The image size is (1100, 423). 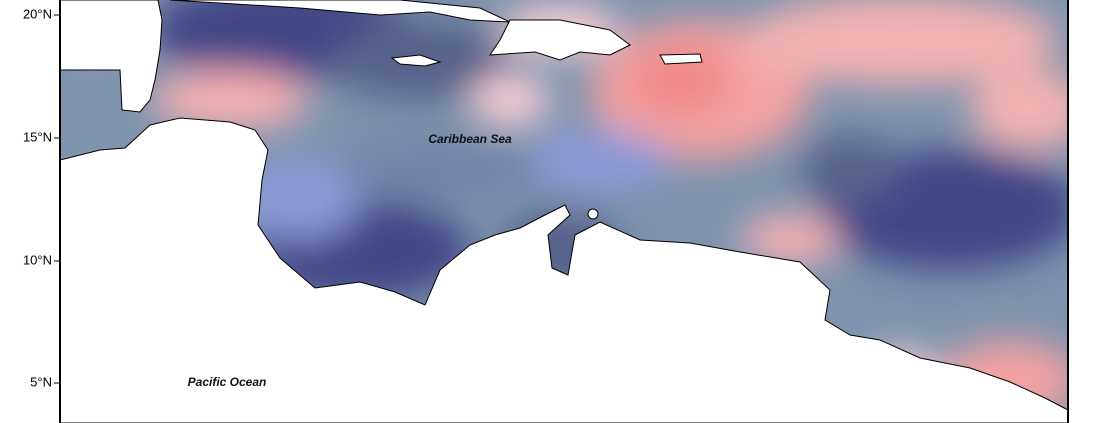 I want to click on puerto-rico, so click(x=681, y=59).